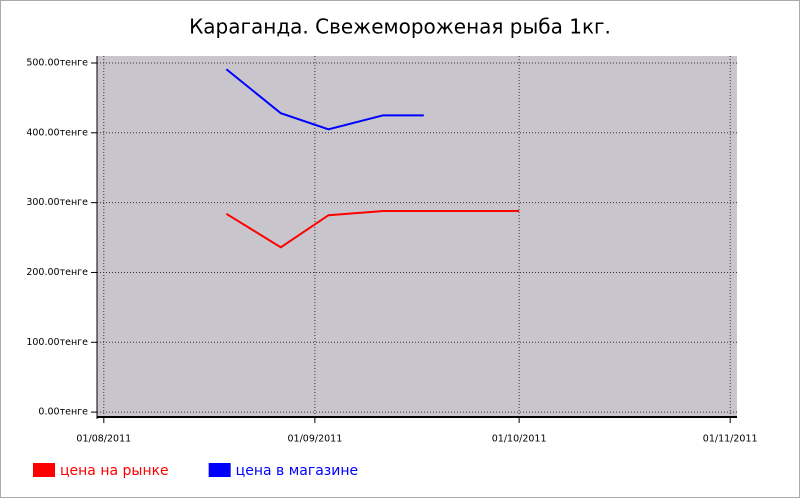 This screenshot has width=800, height=498. Describe the element at coordinates (314, 439) in the screenshot. I see `x-tick-label: 01/09/2011` at that location.